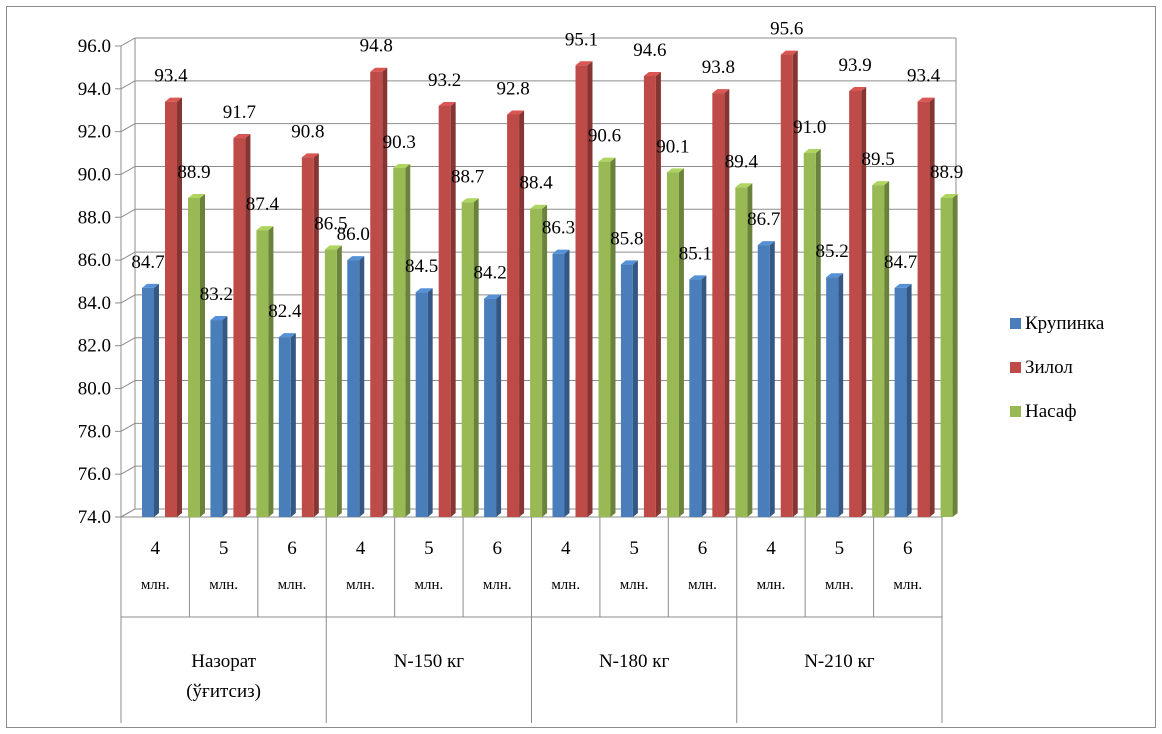 Image resolution: width=1162 pixels, height=734 pixels. What do you see at coordinates (946, 172) in the screenshot?
I see `data-label: 88.9` at bounding box center [946, 172].